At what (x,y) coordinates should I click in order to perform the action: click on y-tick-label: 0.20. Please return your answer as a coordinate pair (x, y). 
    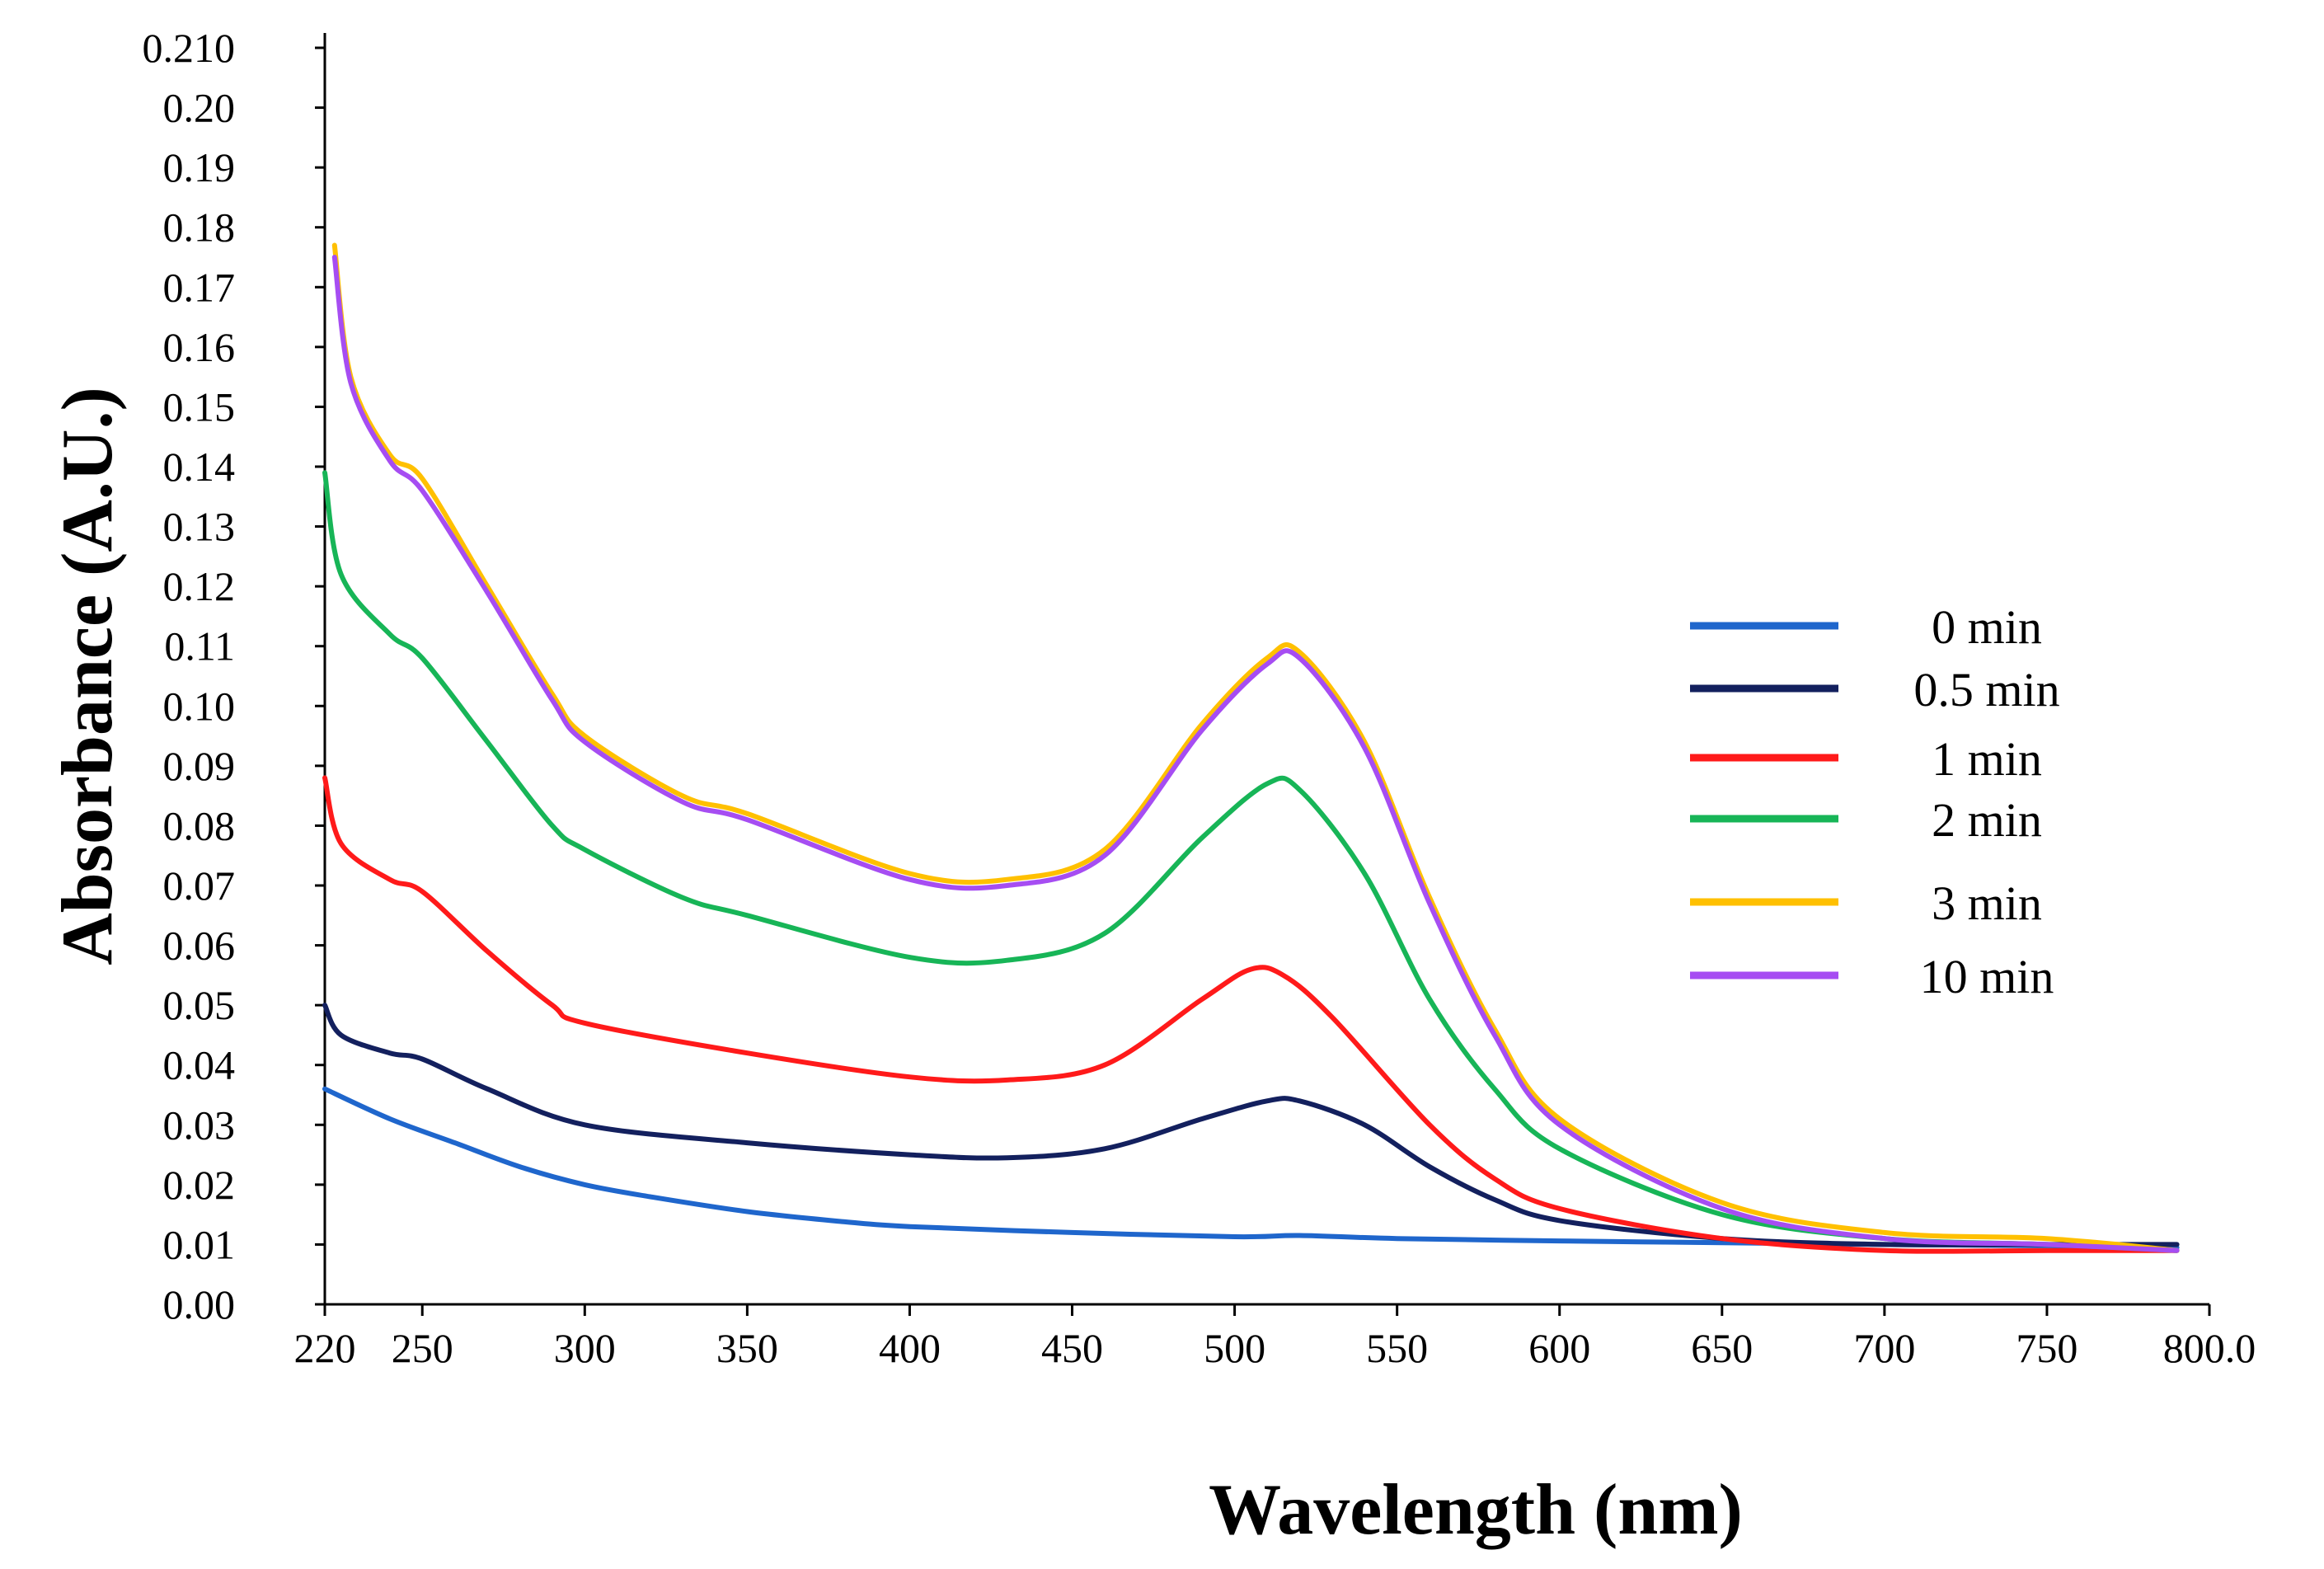
    Looking at the image, I should click on (199, 108).